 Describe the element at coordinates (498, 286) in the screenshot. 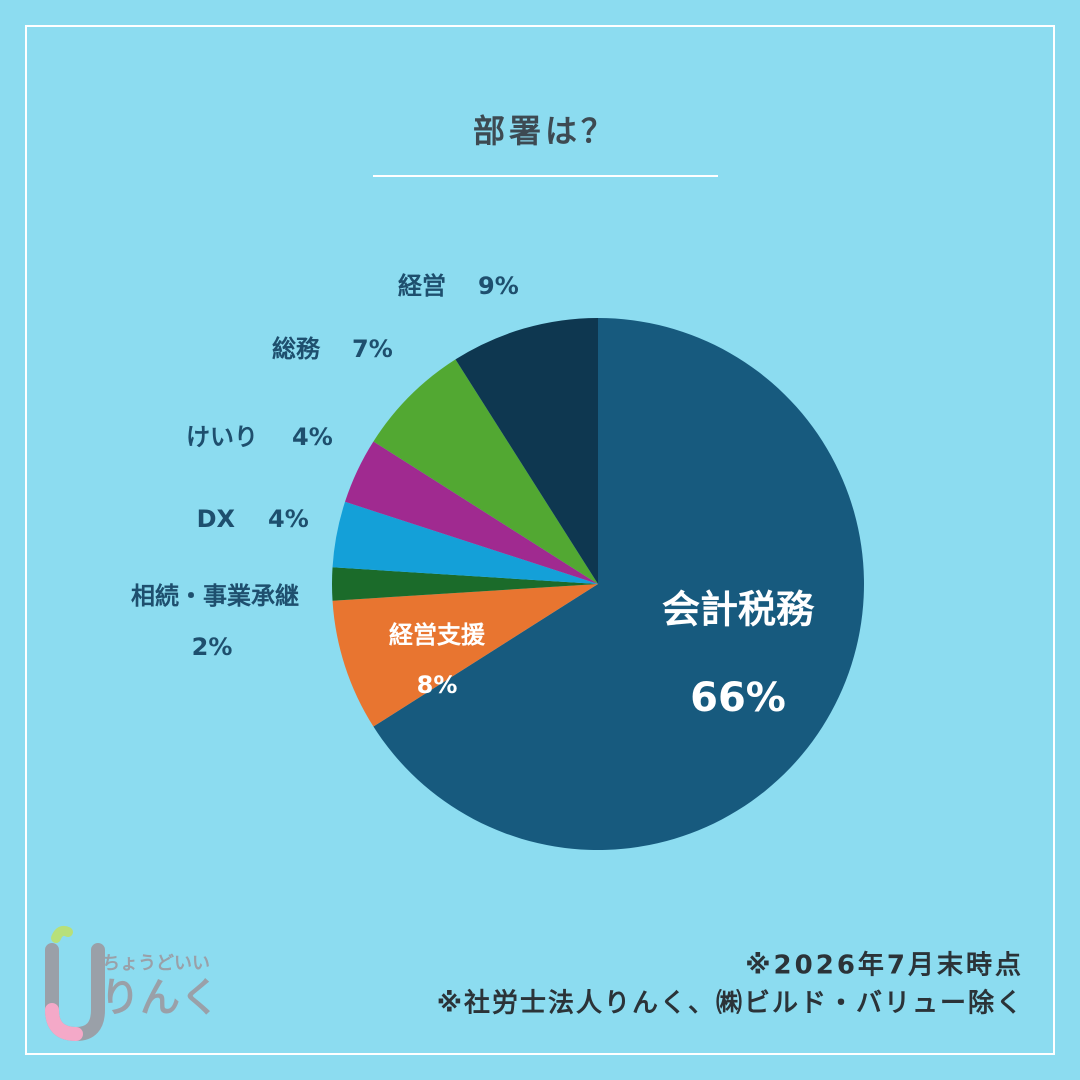

I see `value-label: 9%` at that location.